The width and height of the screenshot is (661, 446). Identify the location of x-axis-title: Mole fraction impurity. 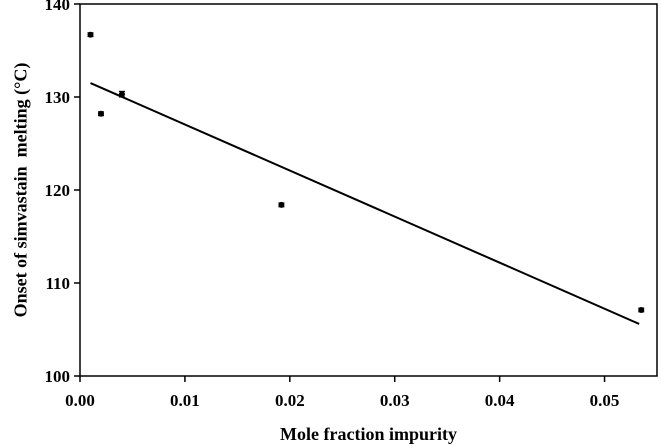
(368, 434).